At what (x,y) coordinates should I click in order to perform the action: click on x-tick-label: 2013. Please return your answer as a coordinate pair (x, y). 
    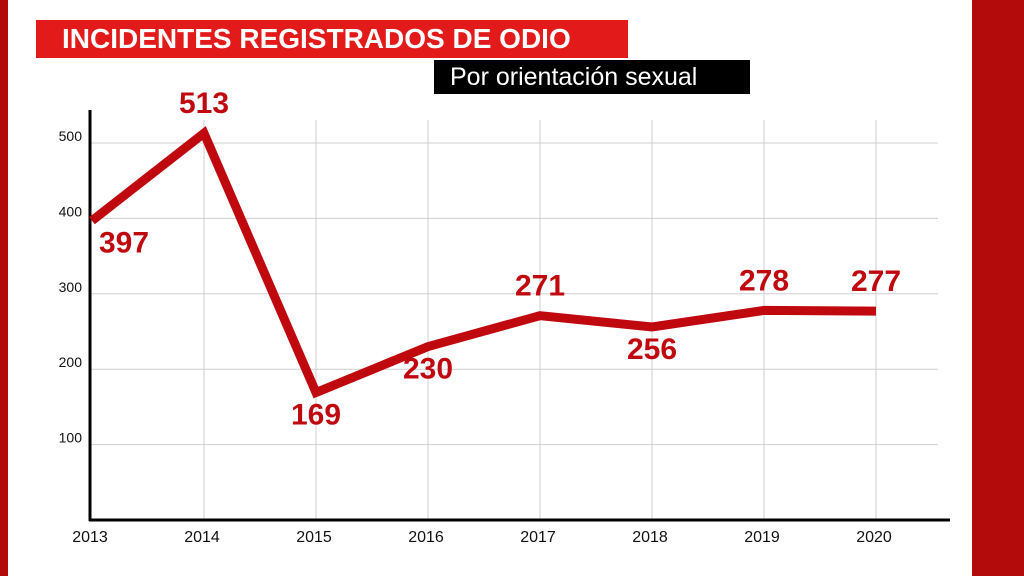
    Looking at the image, I should click on (90, 537).